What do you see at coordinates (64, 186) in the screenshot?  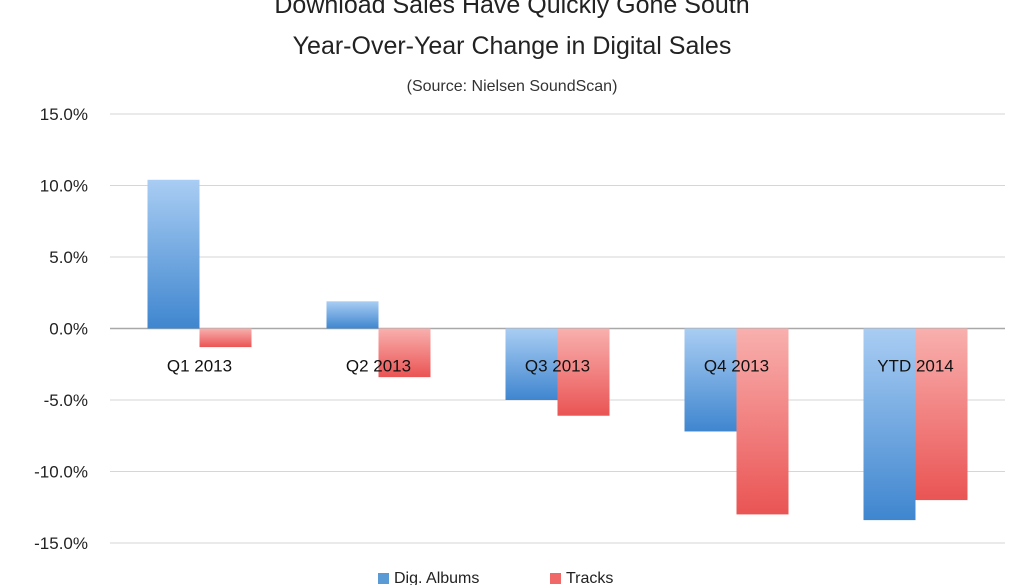 I see `y-tick-label: 10.0%` at bounding box center [64, 186].